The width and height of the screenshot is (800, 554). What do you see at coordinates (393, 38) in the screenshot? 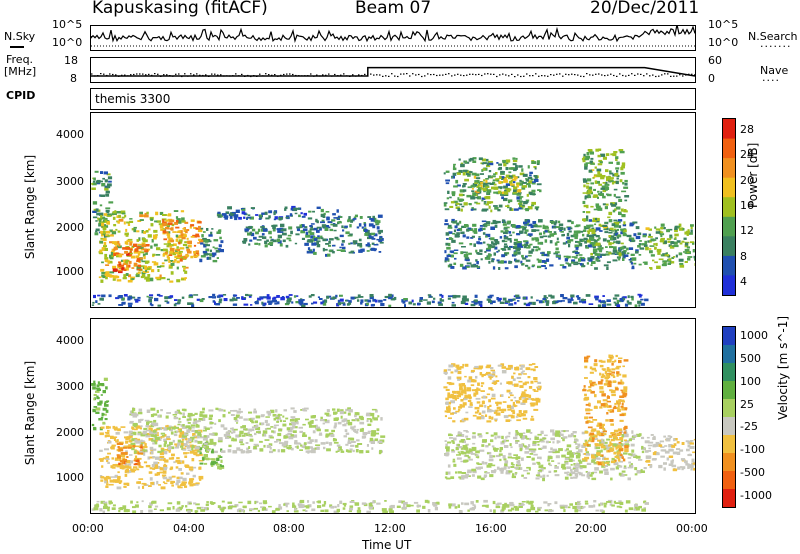
I see `noise-panel` at bounding box center [393, 38].